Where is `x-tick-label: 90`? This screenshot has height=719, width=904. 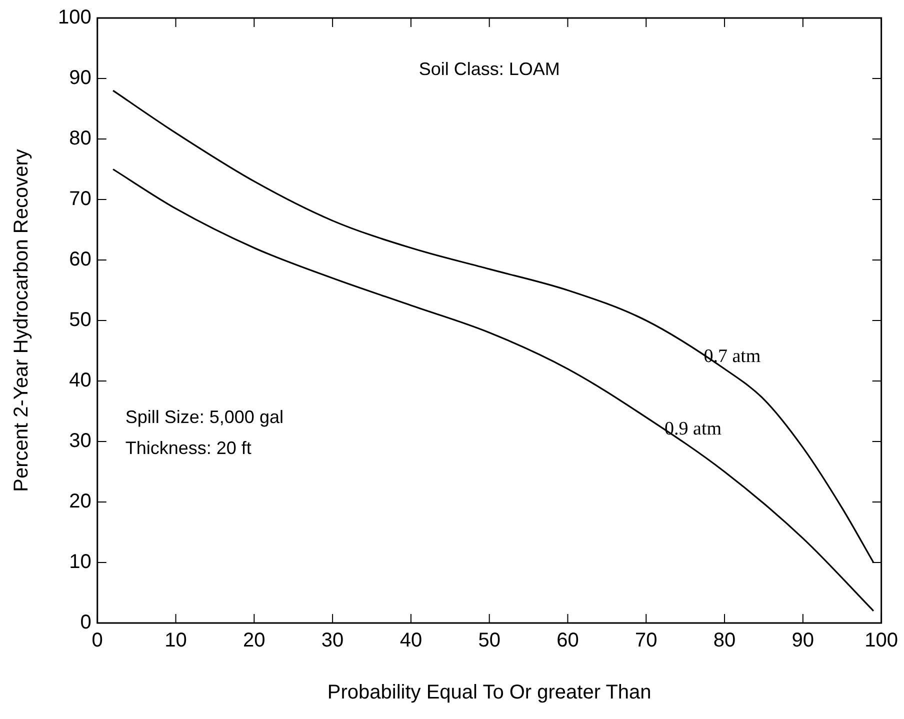 x-tick-label: 90 is located at coordinates (803, 641).